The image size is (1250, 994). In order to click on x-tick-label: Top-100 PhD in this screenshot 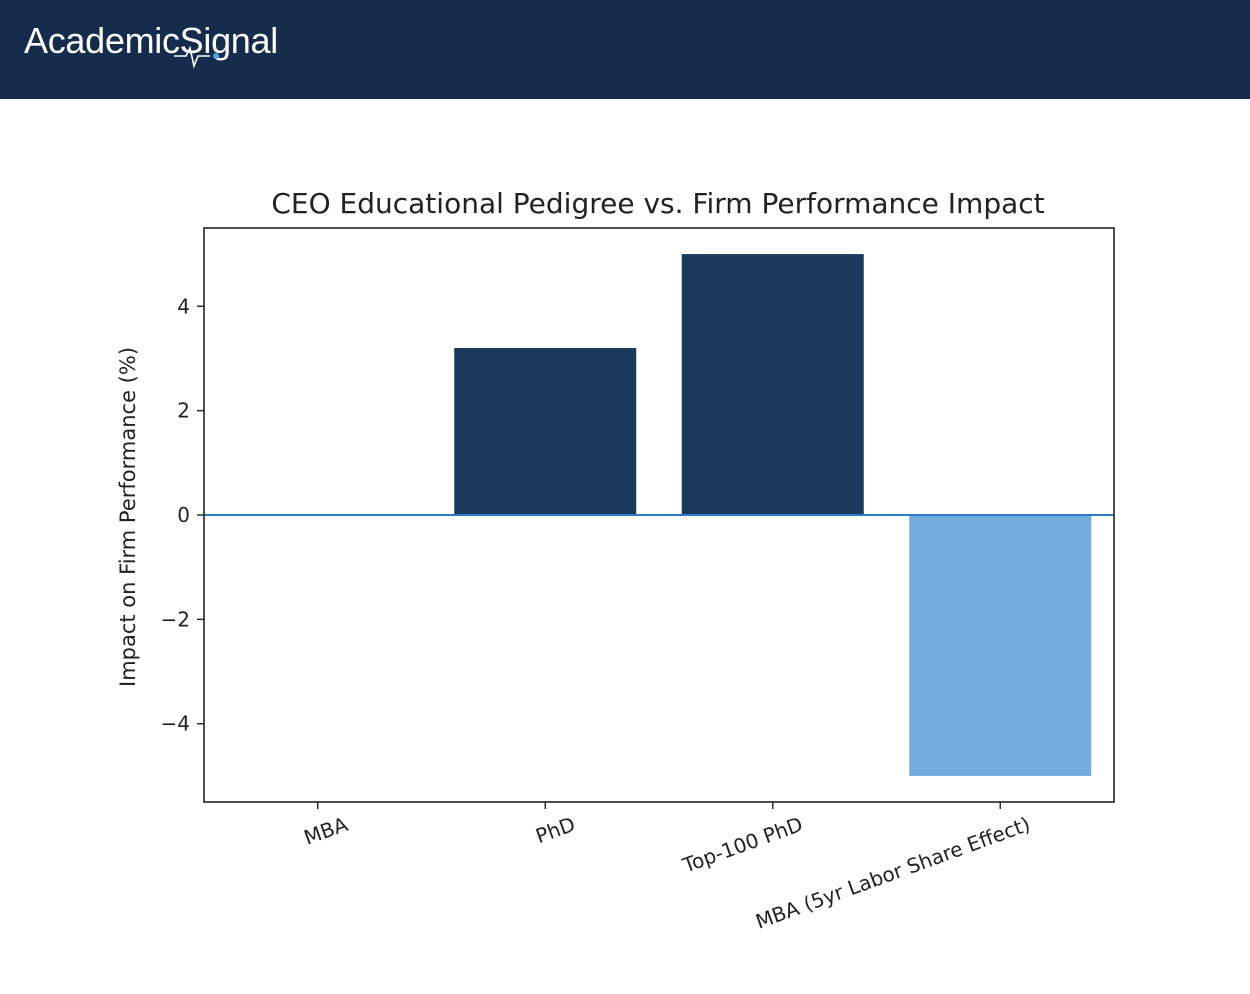, I will do `click(742, 845)`.